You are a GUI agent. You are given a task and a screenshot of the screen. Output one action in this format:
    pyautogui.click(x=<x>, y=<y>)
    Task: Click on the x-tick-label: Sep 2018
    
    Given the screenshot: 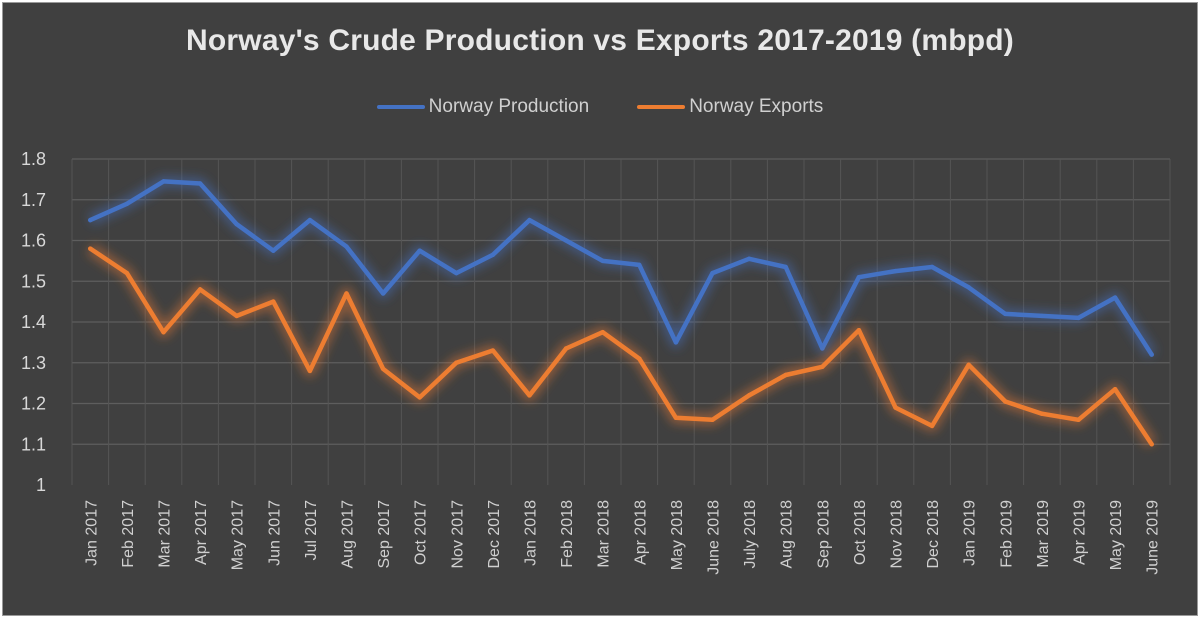 What is the action you would take?
    pyautogui.click(x=823, y=534)
    